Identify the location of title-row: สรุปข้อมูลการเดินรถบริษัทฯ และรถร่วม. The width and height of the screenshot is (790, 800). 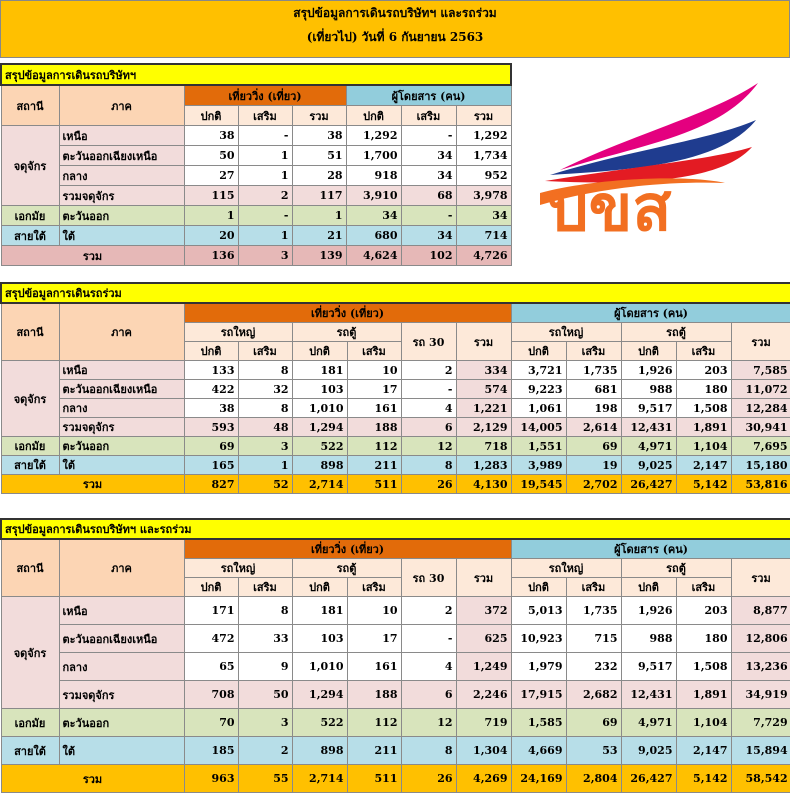
(395, 529).